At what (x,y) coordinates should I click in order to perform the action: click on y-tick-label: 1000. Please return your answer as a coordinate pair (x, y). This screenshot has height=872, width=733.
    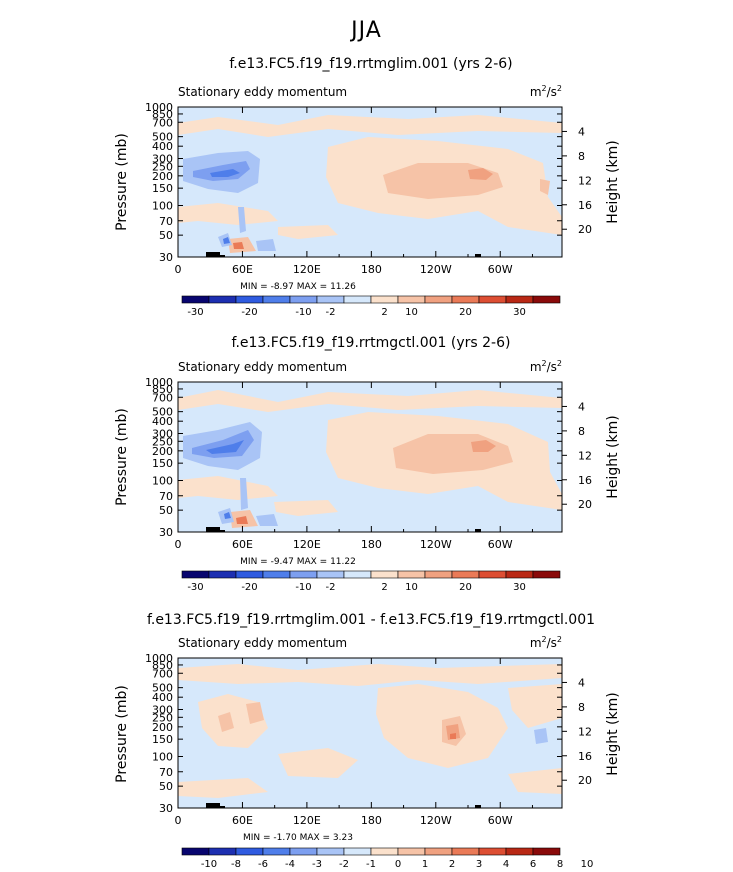
    Looking at the image, I should click on (159, 382).